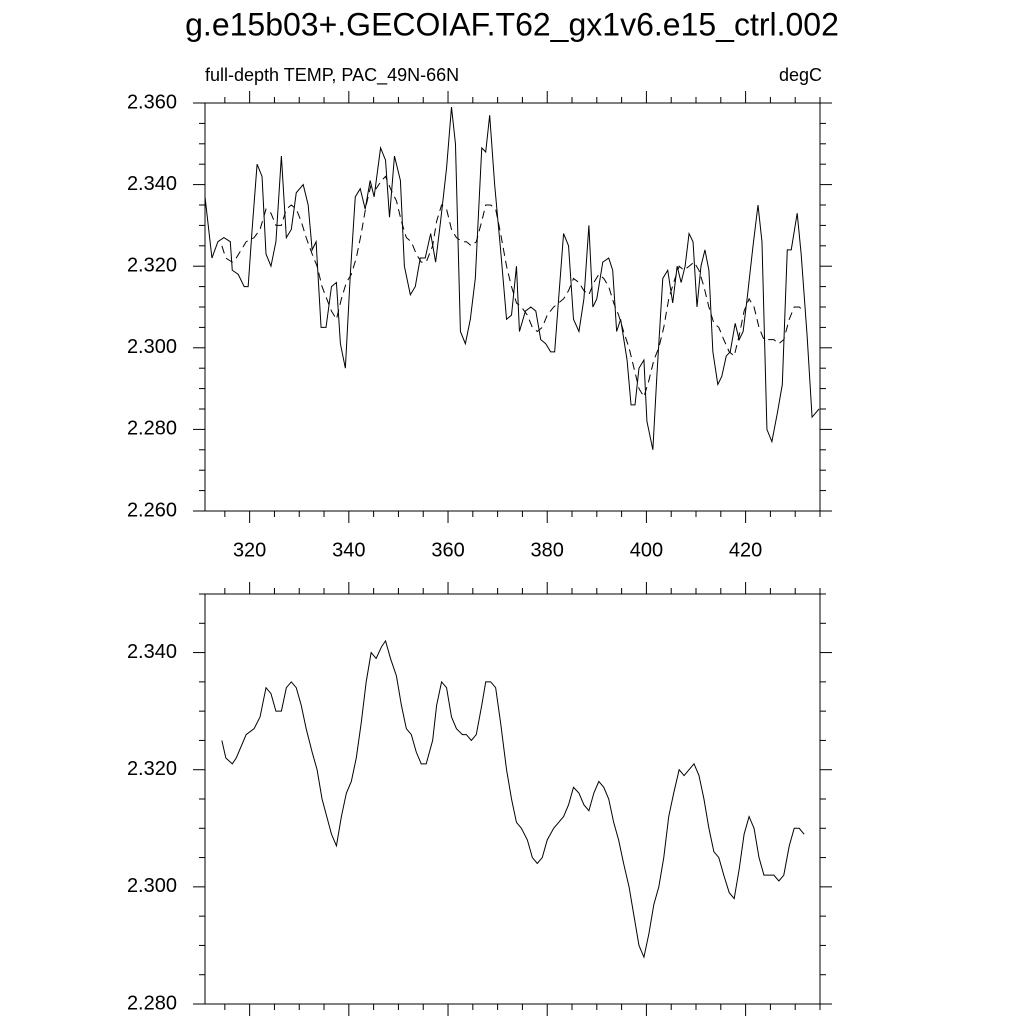 This screenshot has height=1024, width=1024. I want to click on x-tick-label: 340, so click(348, 550).